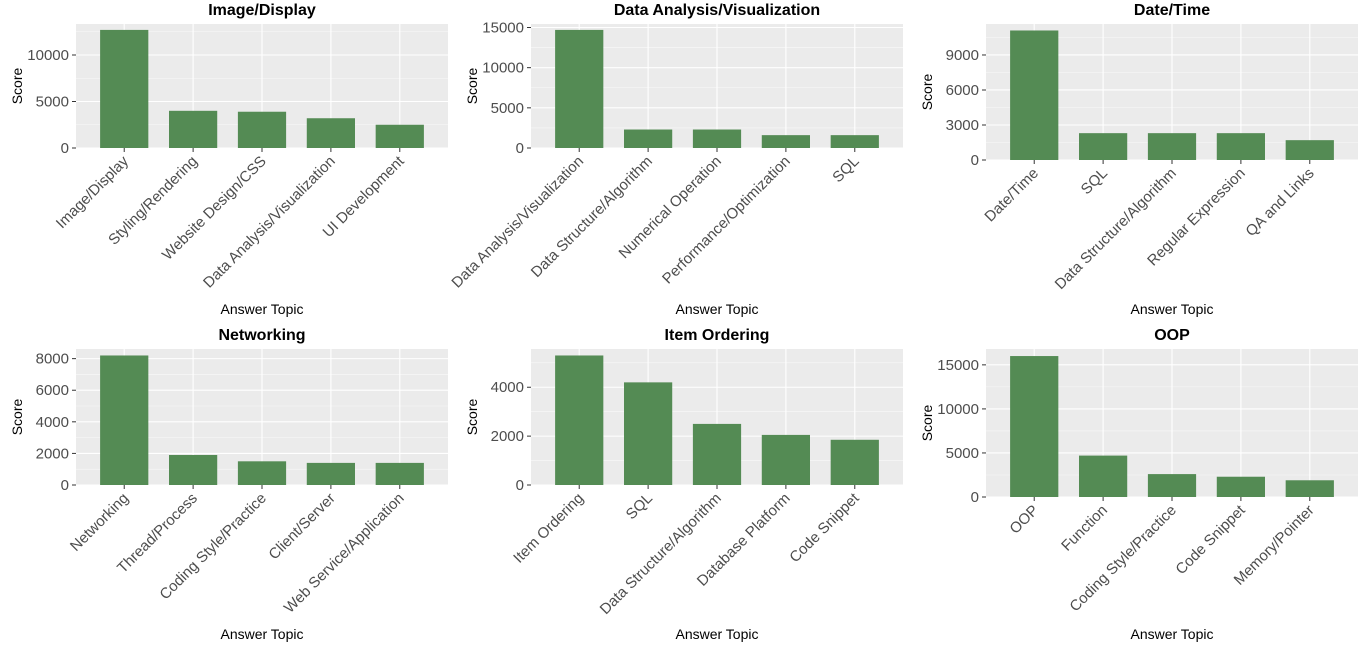 This screenshot has width=1366, height=650. I want to click on panel-title: Image/Display, so click(262, 10).